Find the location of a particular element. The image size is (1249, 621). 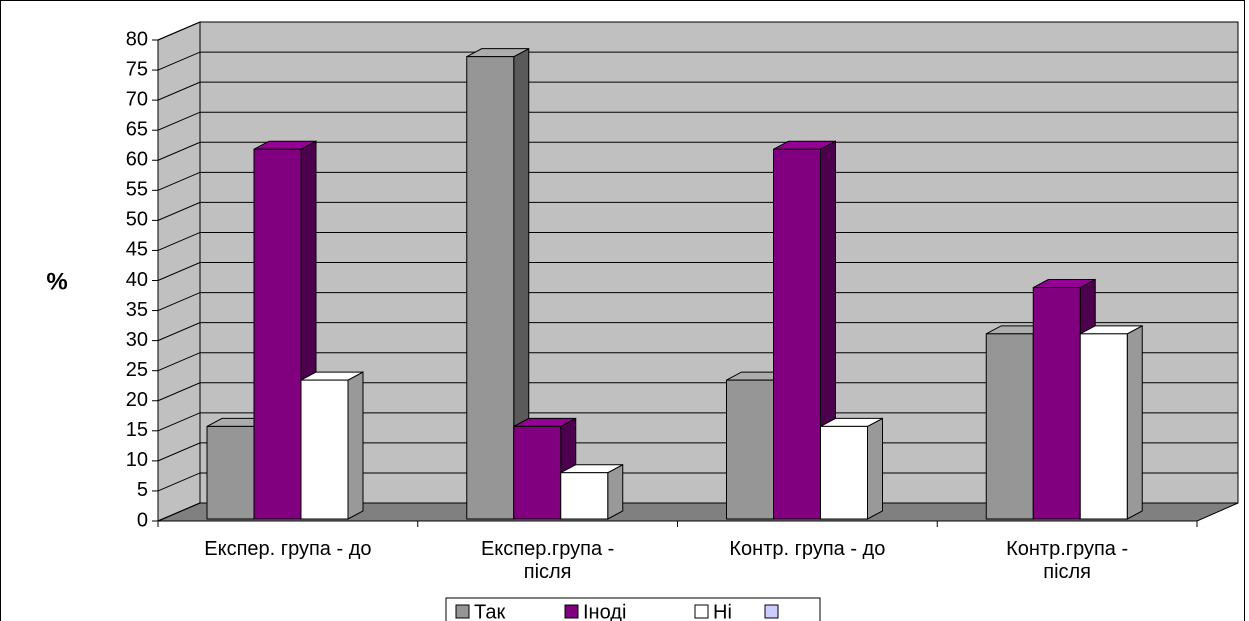

y-tick-label: 45 is located at coordinates (137, 250).